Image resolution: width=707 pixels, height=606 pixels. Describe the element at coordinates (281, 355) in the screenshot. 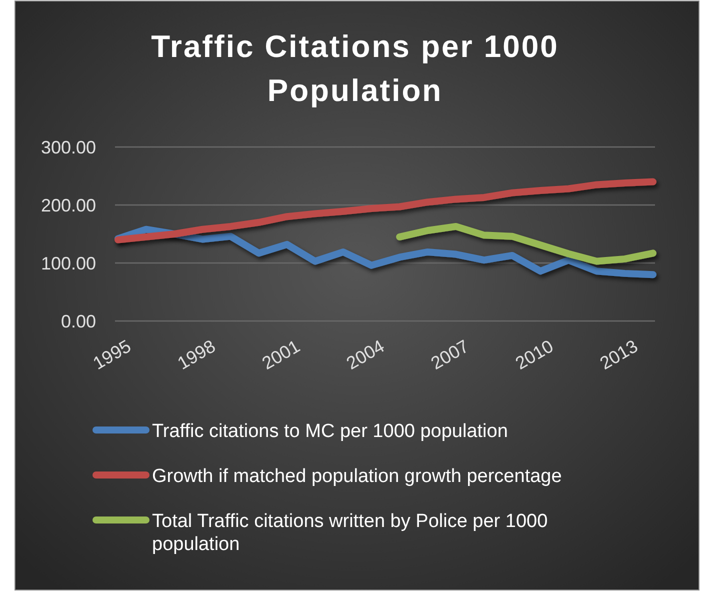

I see `x-tick-label: 2001` at that location.